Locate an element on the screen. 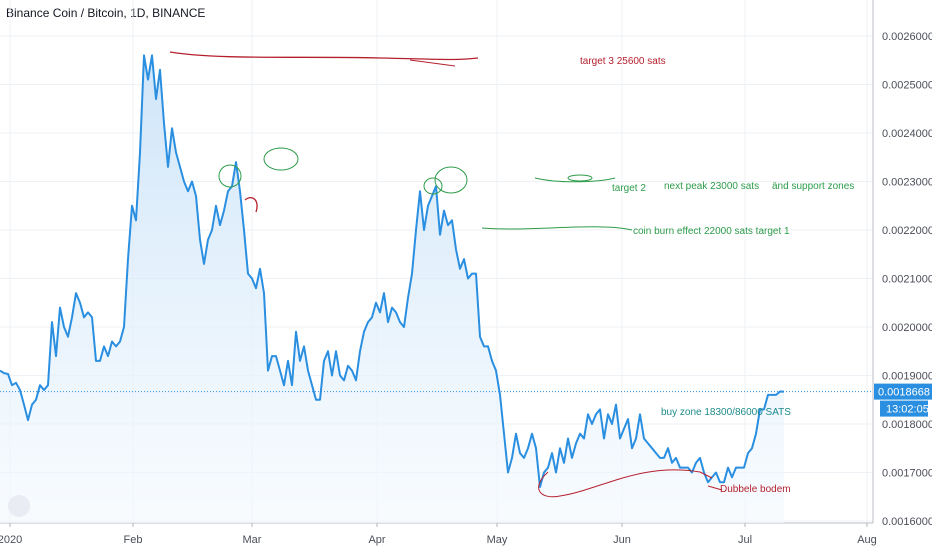 Image resolution: width=932 pixels, height=550 pixels. x-tick-label: Apr is located at coordinates (376, 540).